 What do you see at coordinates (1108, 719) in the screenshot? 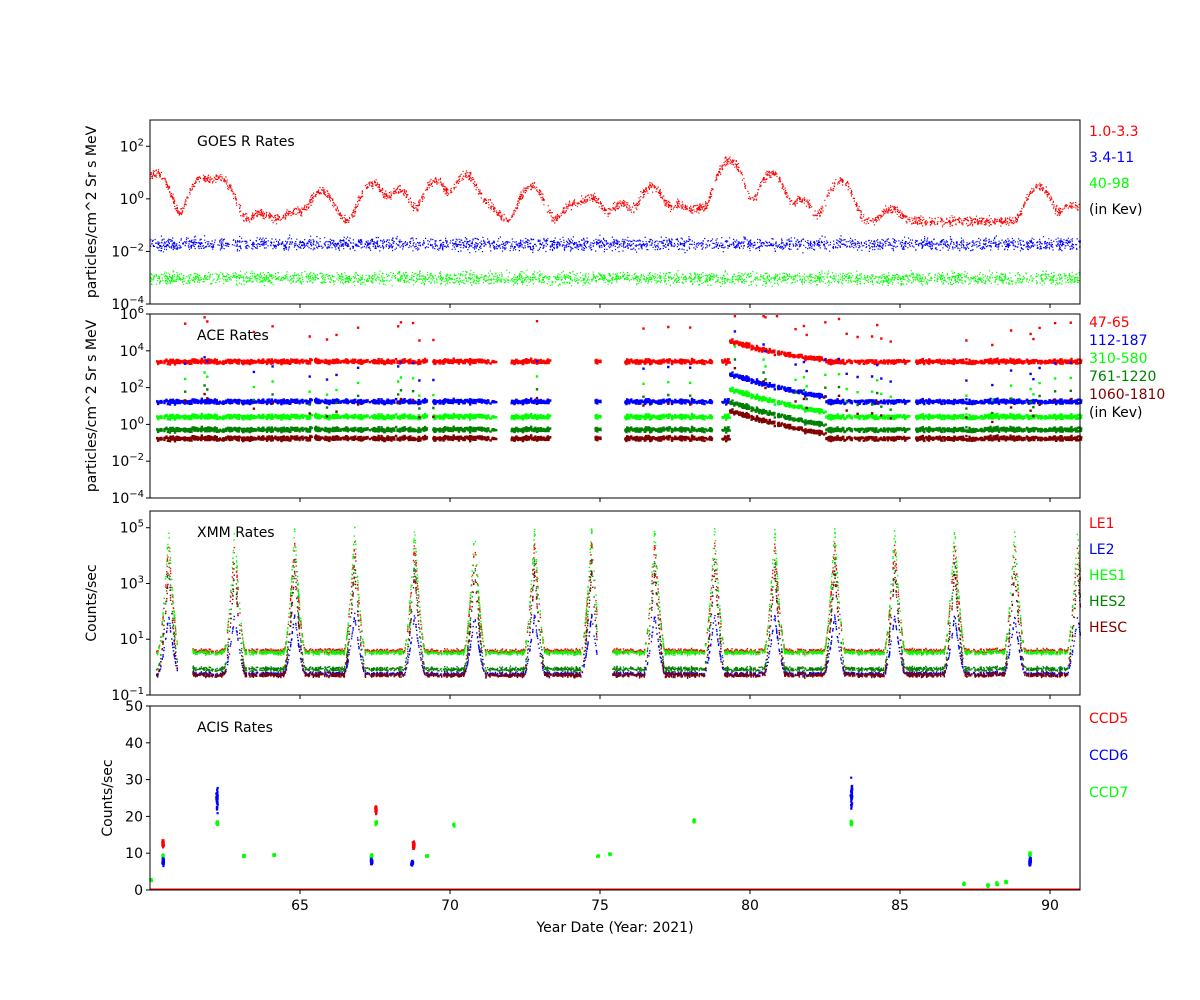
I see `legend-entry: CCD5` at bounding box center [1108, 719].